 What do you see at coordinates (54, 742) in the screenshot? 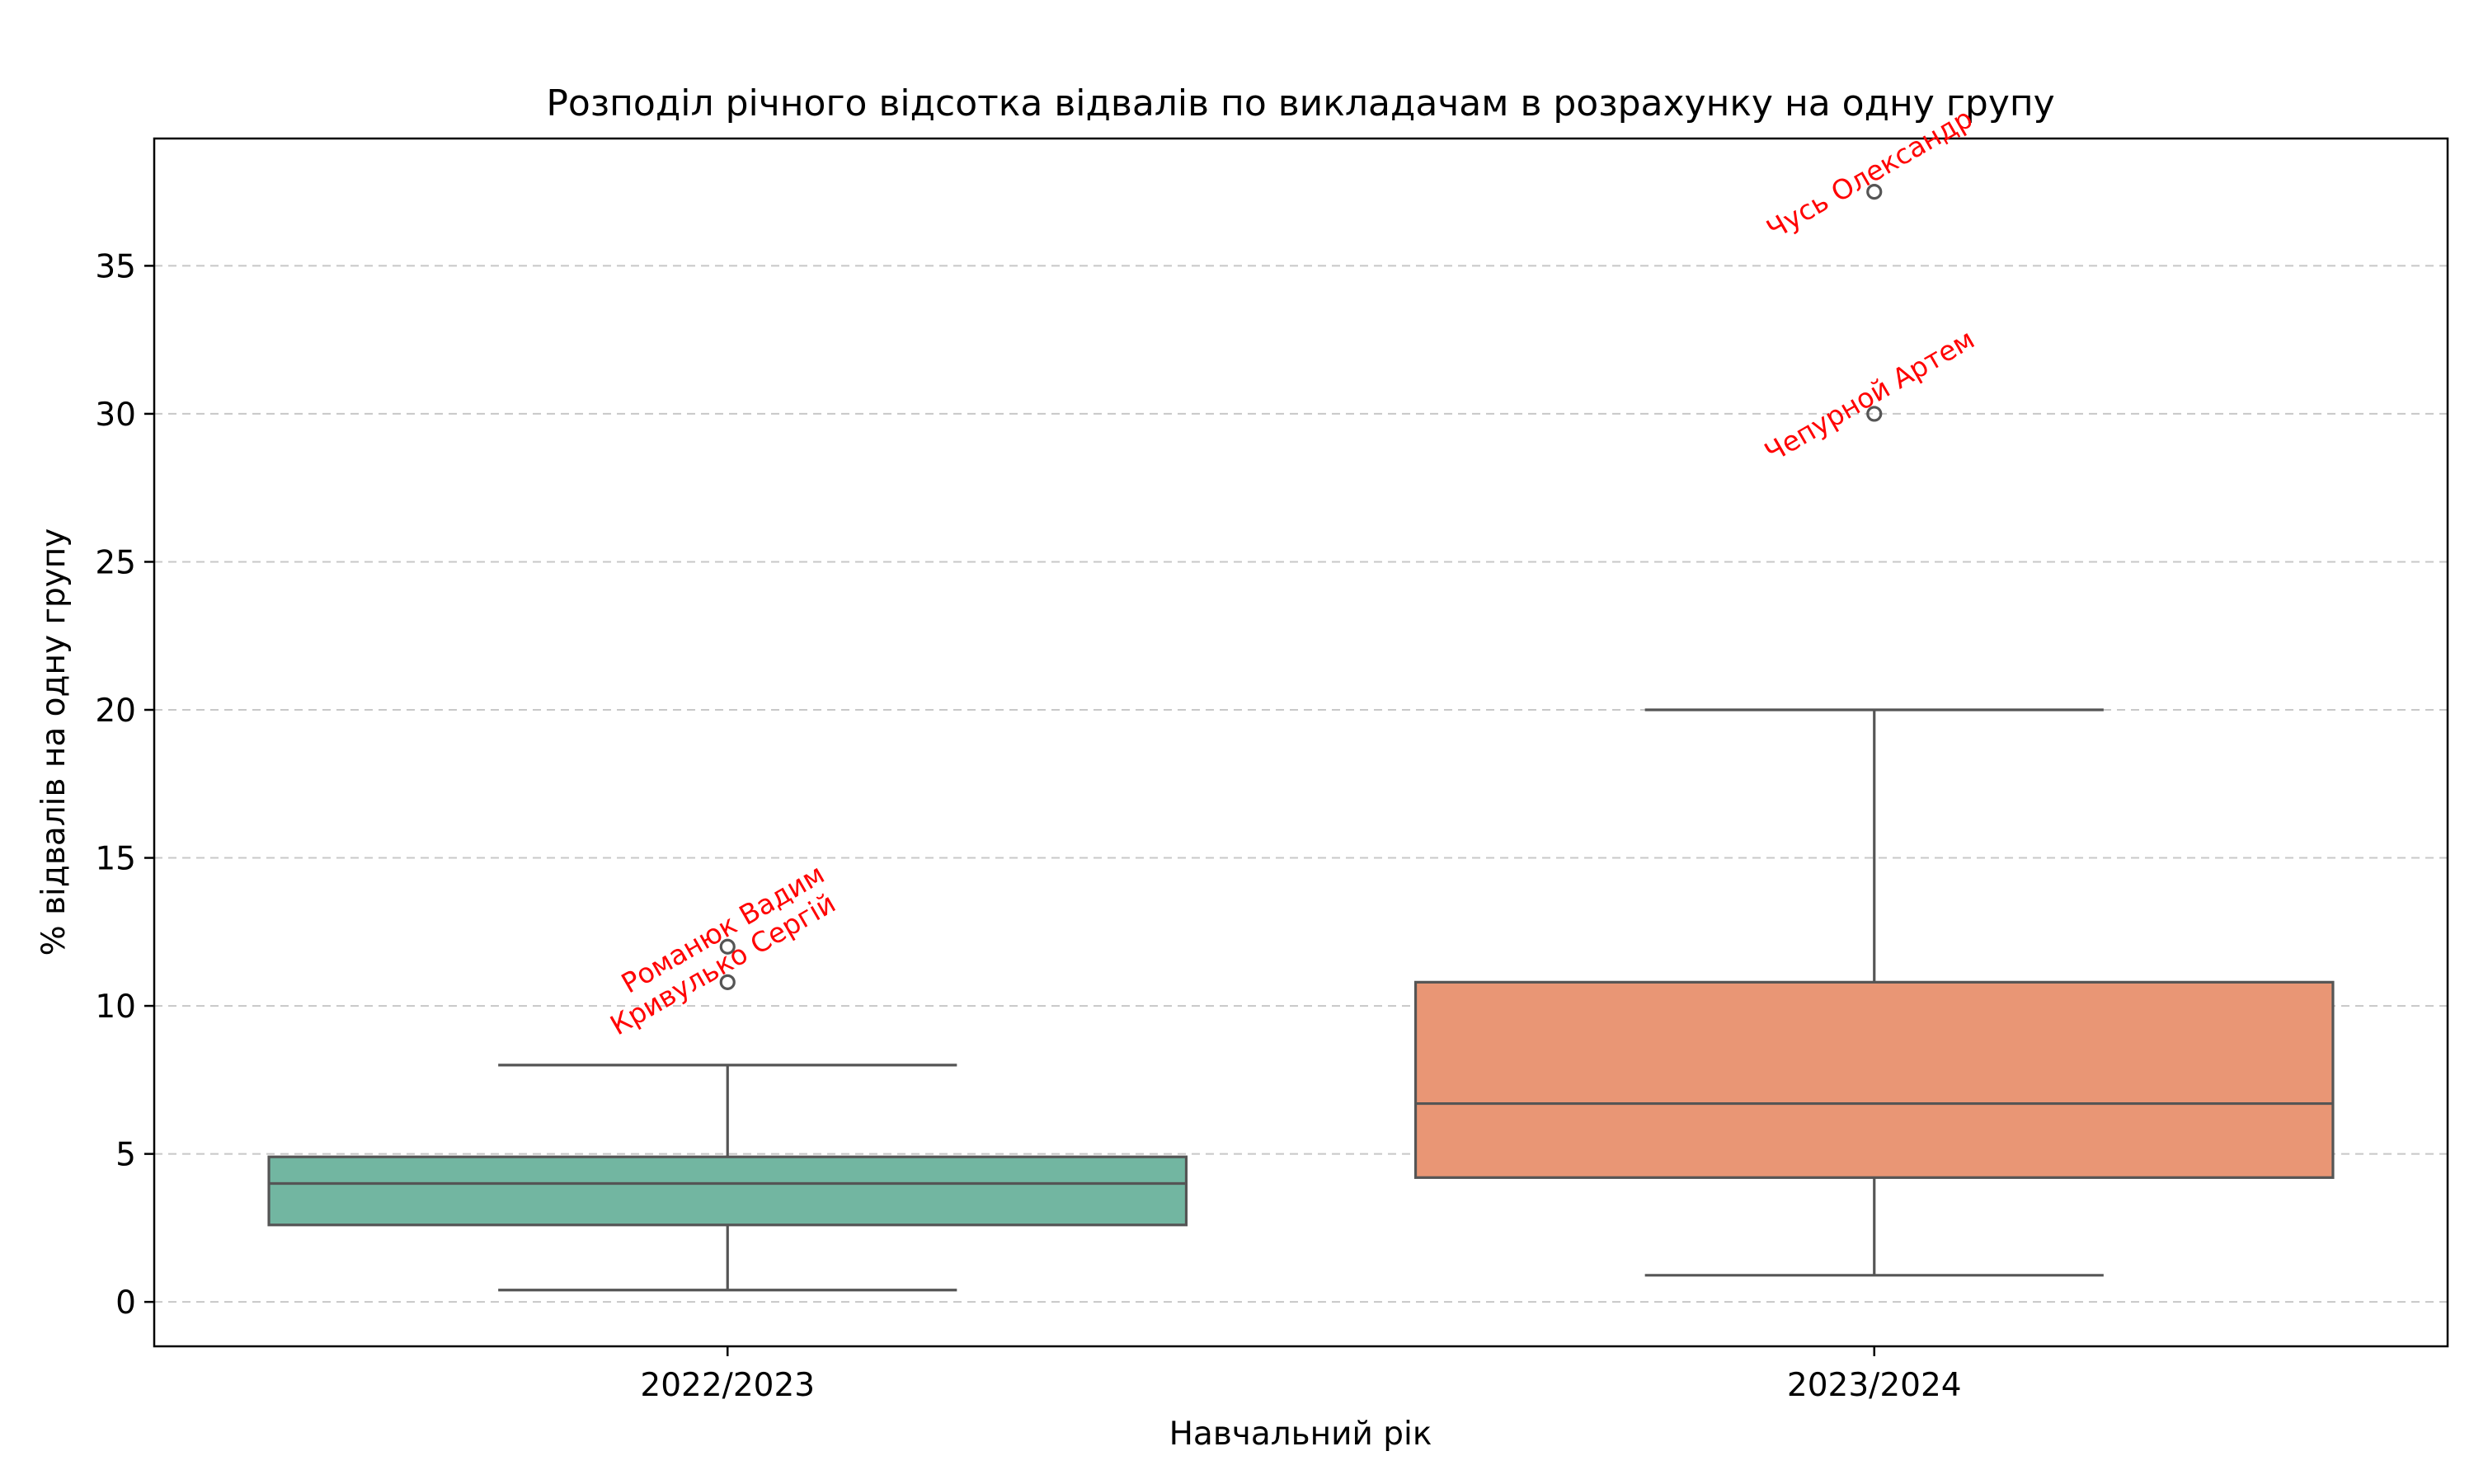
I see `y-axis-label: % відвалів на одну групу` at bounding box center [54, 742].